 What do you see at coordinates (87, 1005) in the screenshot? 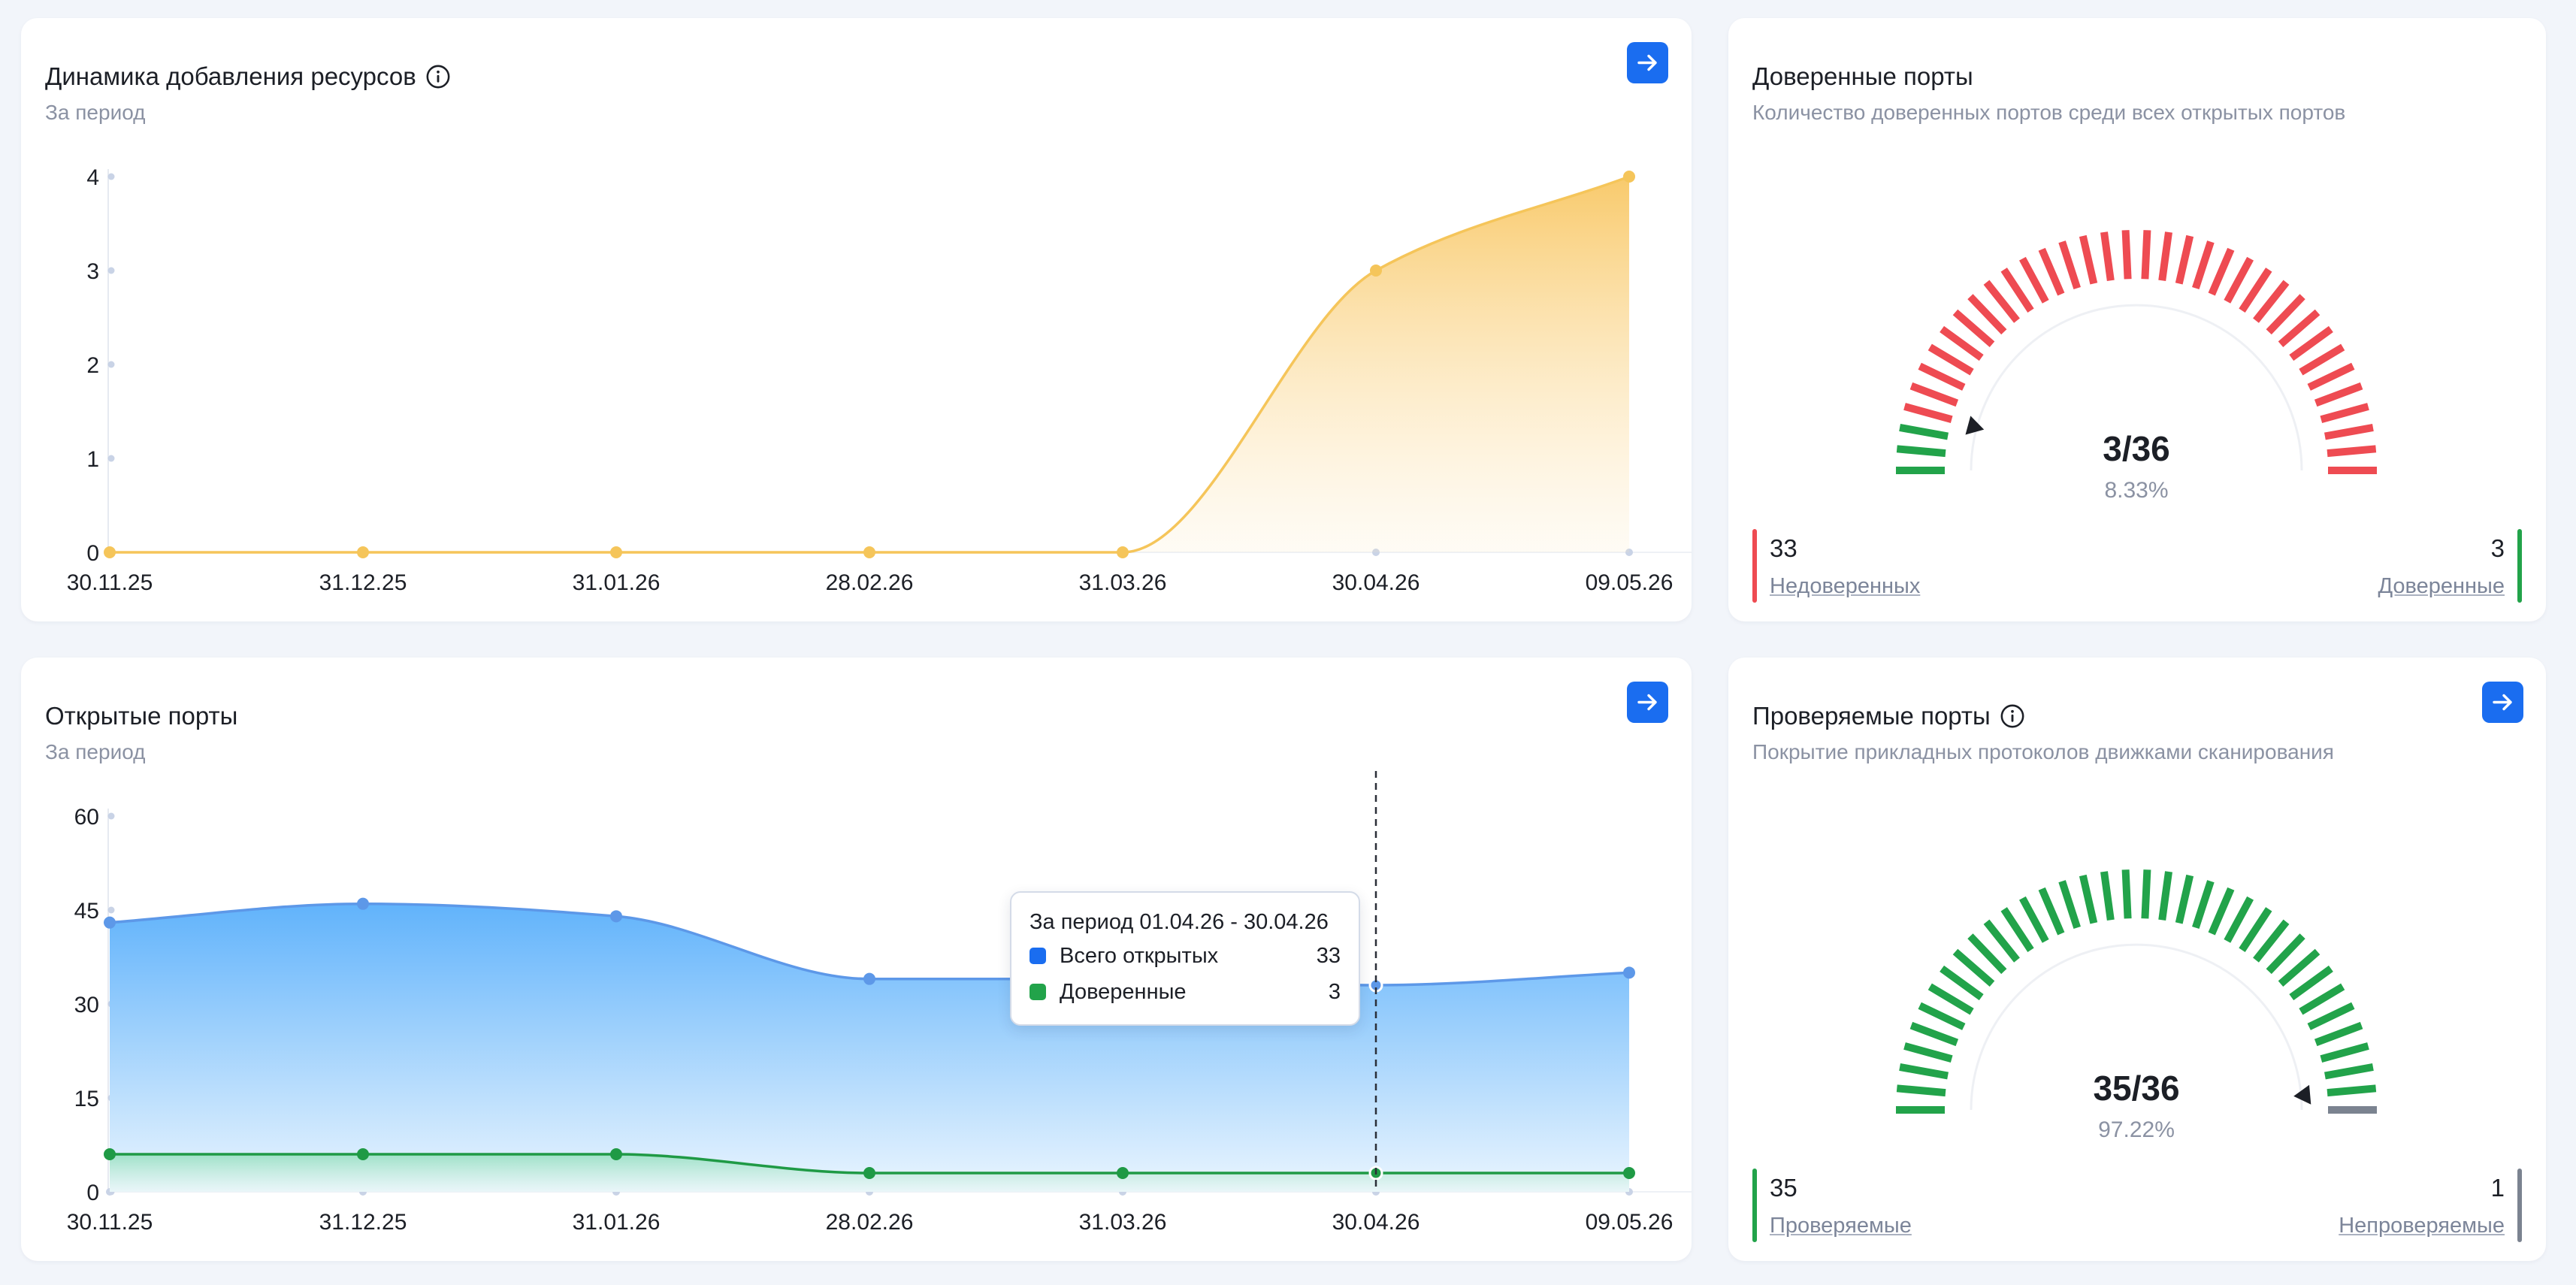
I see `y-tick-label: 30` at bounding box center [87, 1005].